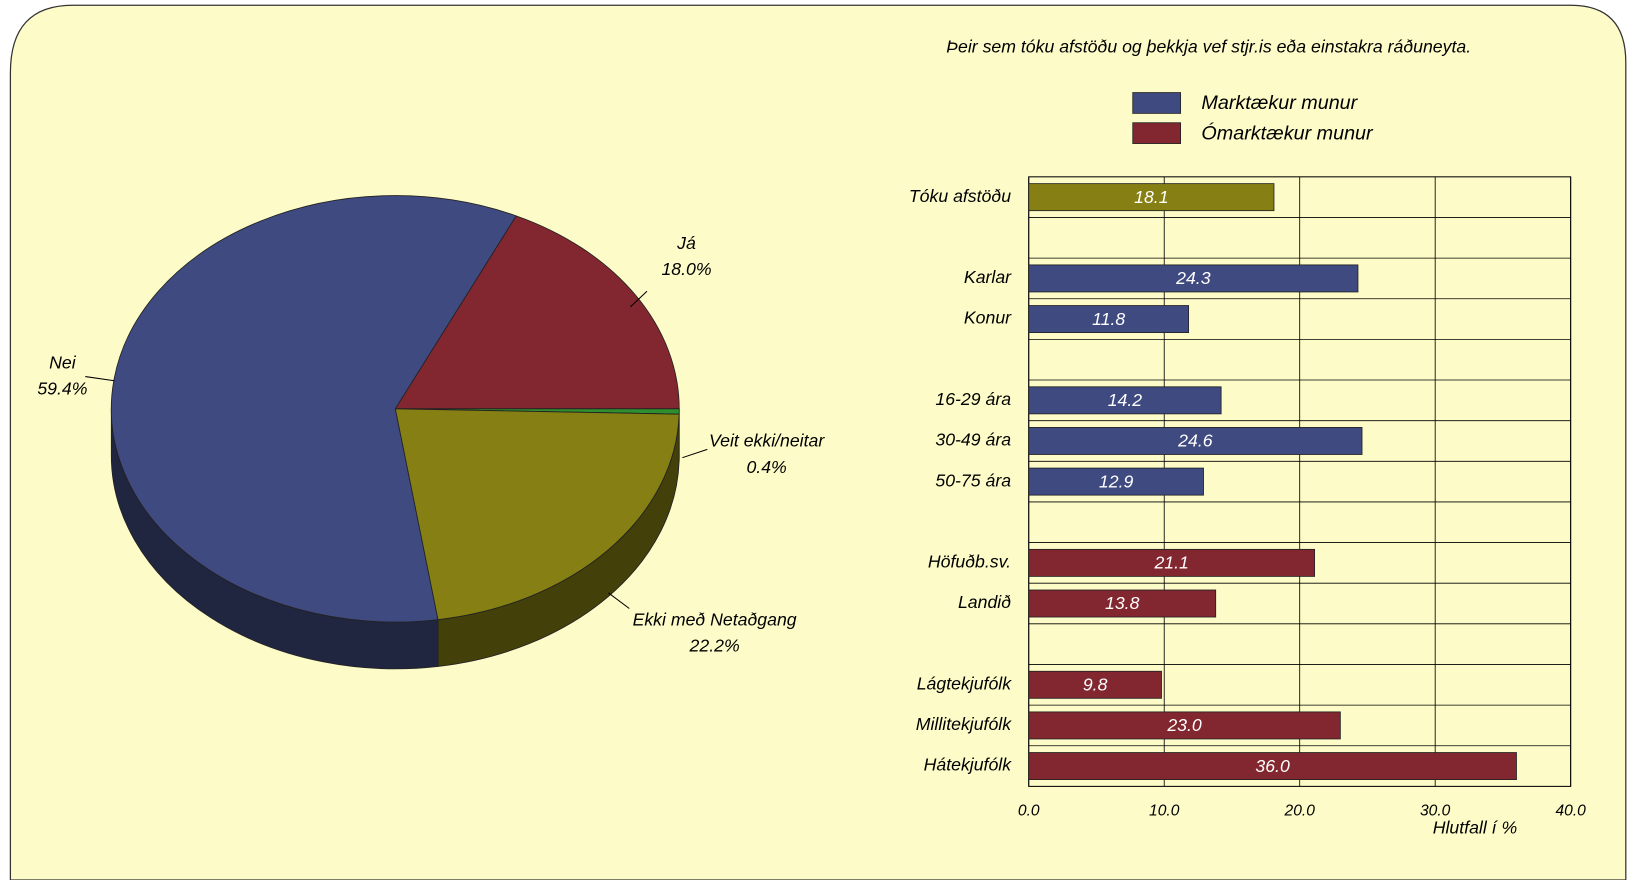 This screenshot has height=880, width=1631. What do you see at coordinates (1279, 103) in the screenshot?
I see `legend-label: Marktækur munur` at bounding box center [1279, 103].